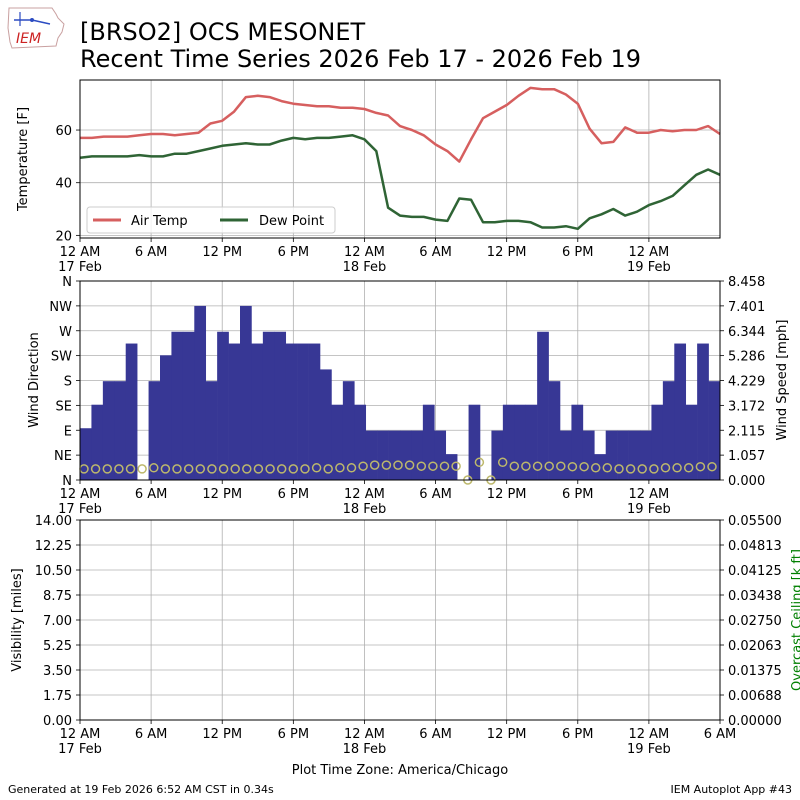 Image resolution: width=800 pixels, height=800 pixels. What do you see at coordinates (211, 220) in the screenshot?
I see `temperature-legend: Air Temp Dew Point` at bounding box center [211, 220].